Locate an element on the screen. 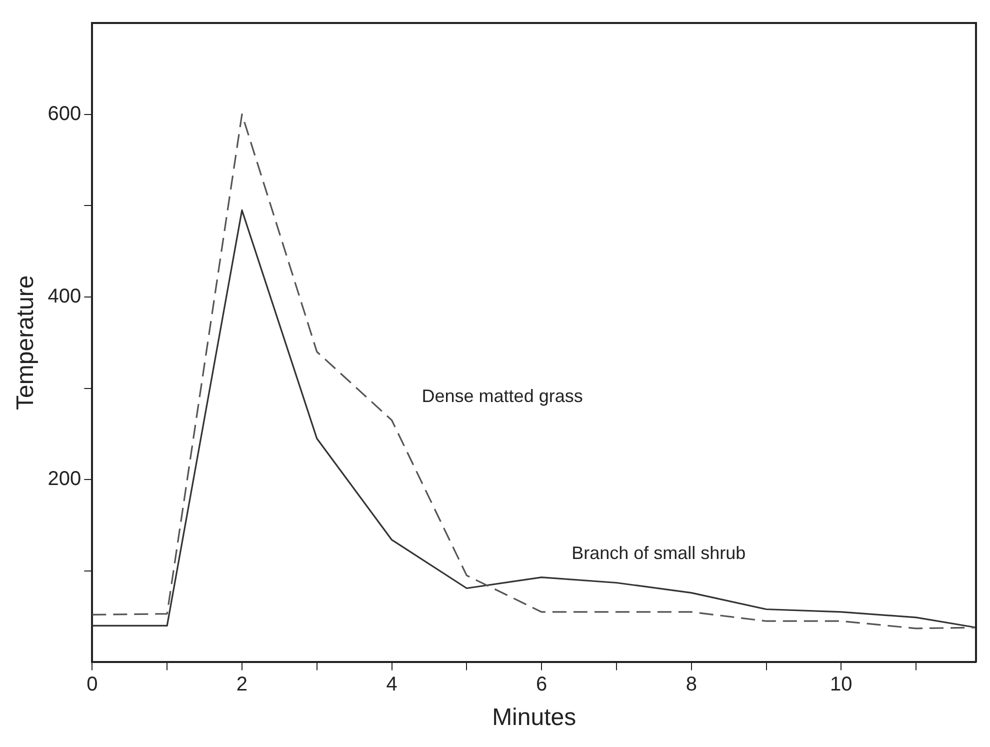 The image size is (990, 747). x-axis-title: Minutes is located at coordinates (534, 718).